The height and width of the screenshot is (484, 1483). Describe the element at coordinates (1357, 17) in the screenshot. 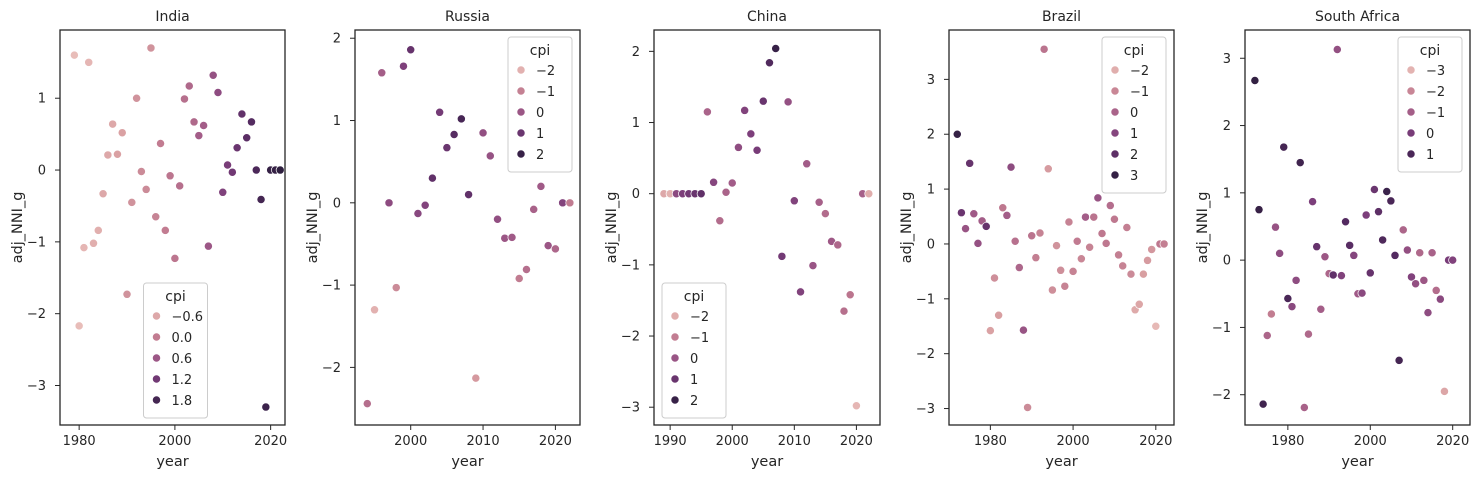

I see `subplot-title: South Africa` at that location.